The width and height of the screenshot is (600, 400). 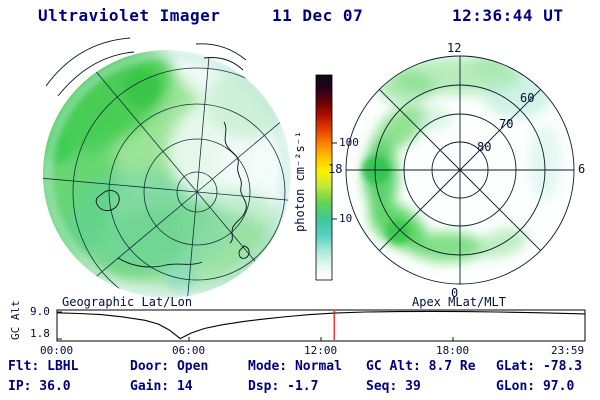 I want to click on status-gc-alt: GC Alt: 8.7 Re, so click(x=421, y=366).